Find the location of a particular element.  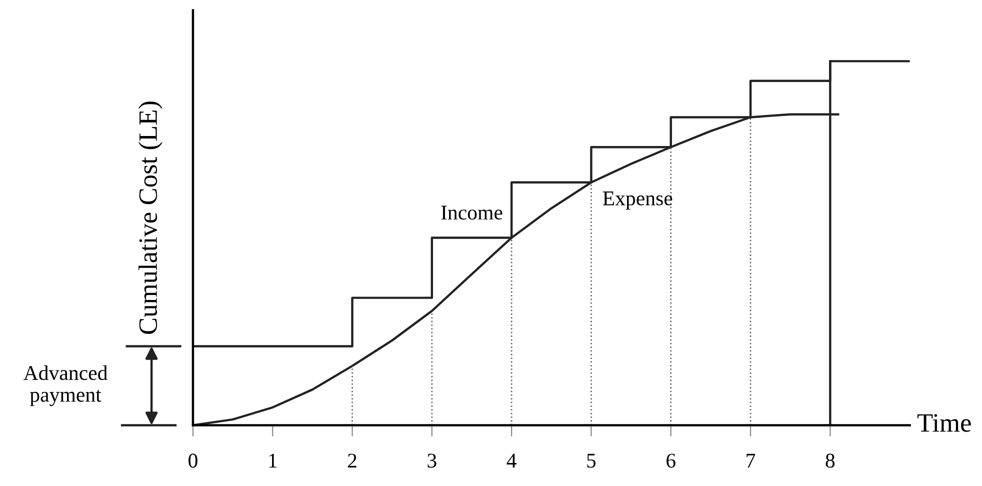

x-tick-label: 4 is located at coordinates (511, 461).